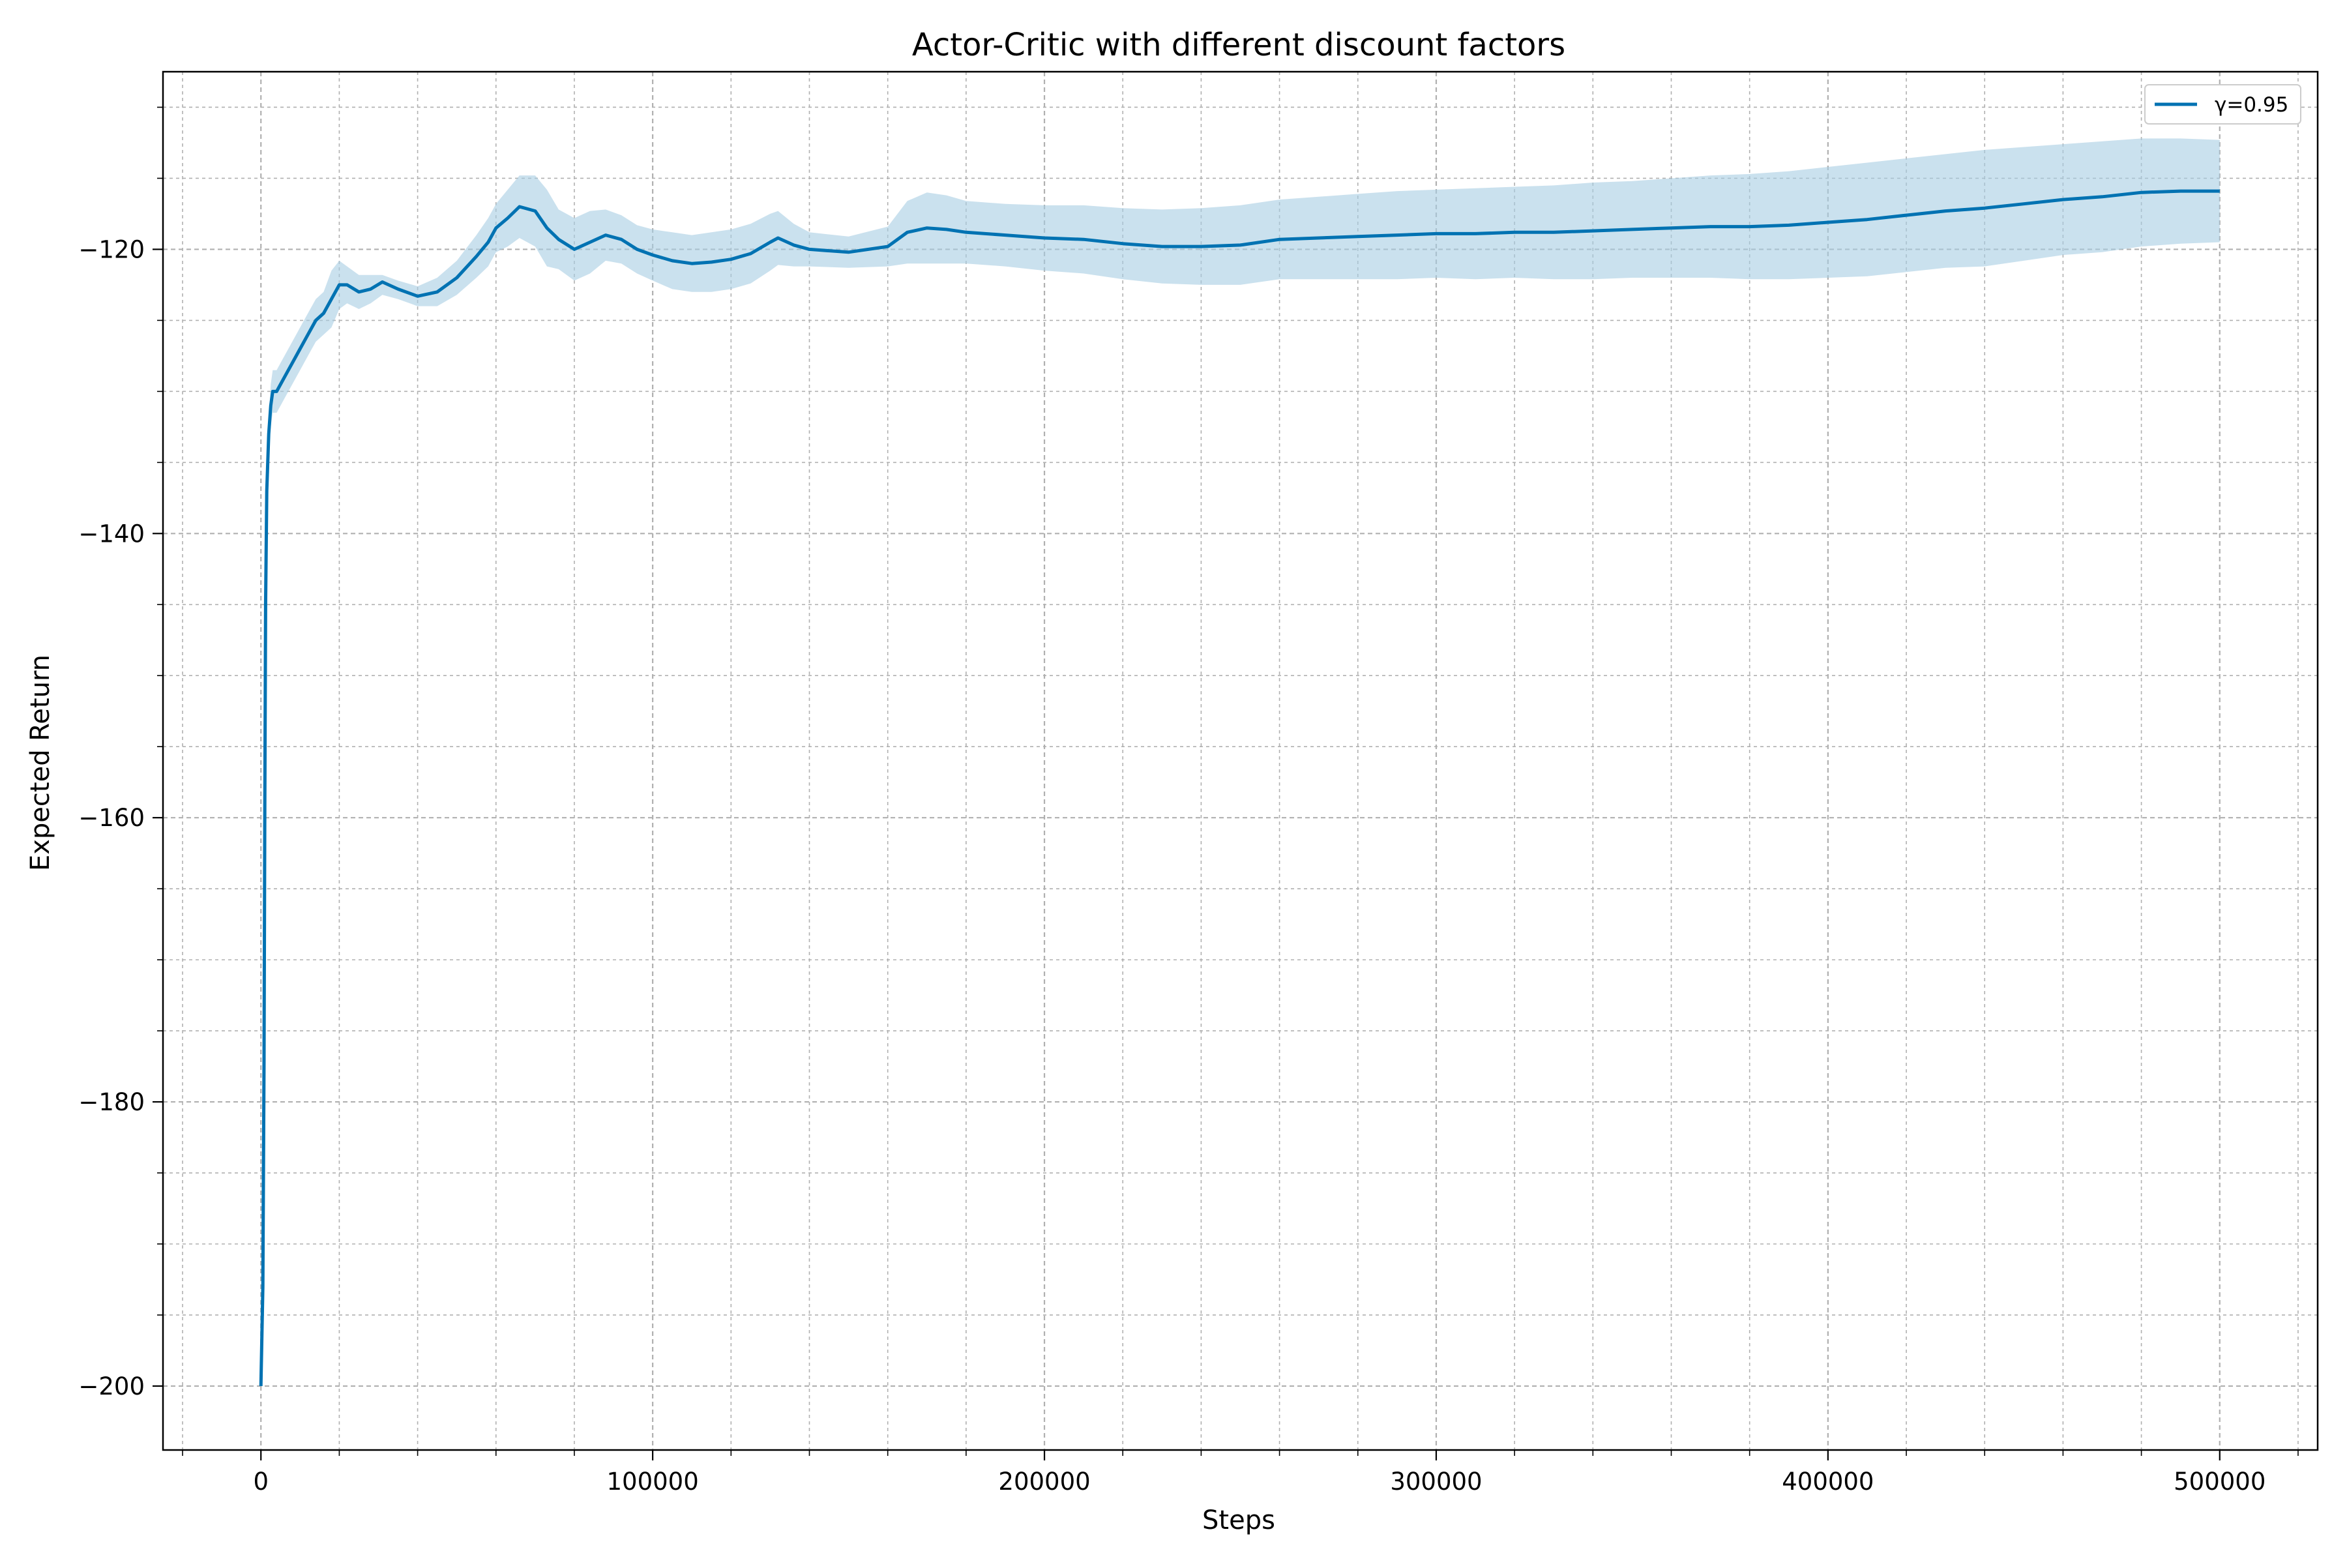 The width and height of the screenshot is (2347, 1568). I want to click on y-tick-label: −160, so click(111, 818).